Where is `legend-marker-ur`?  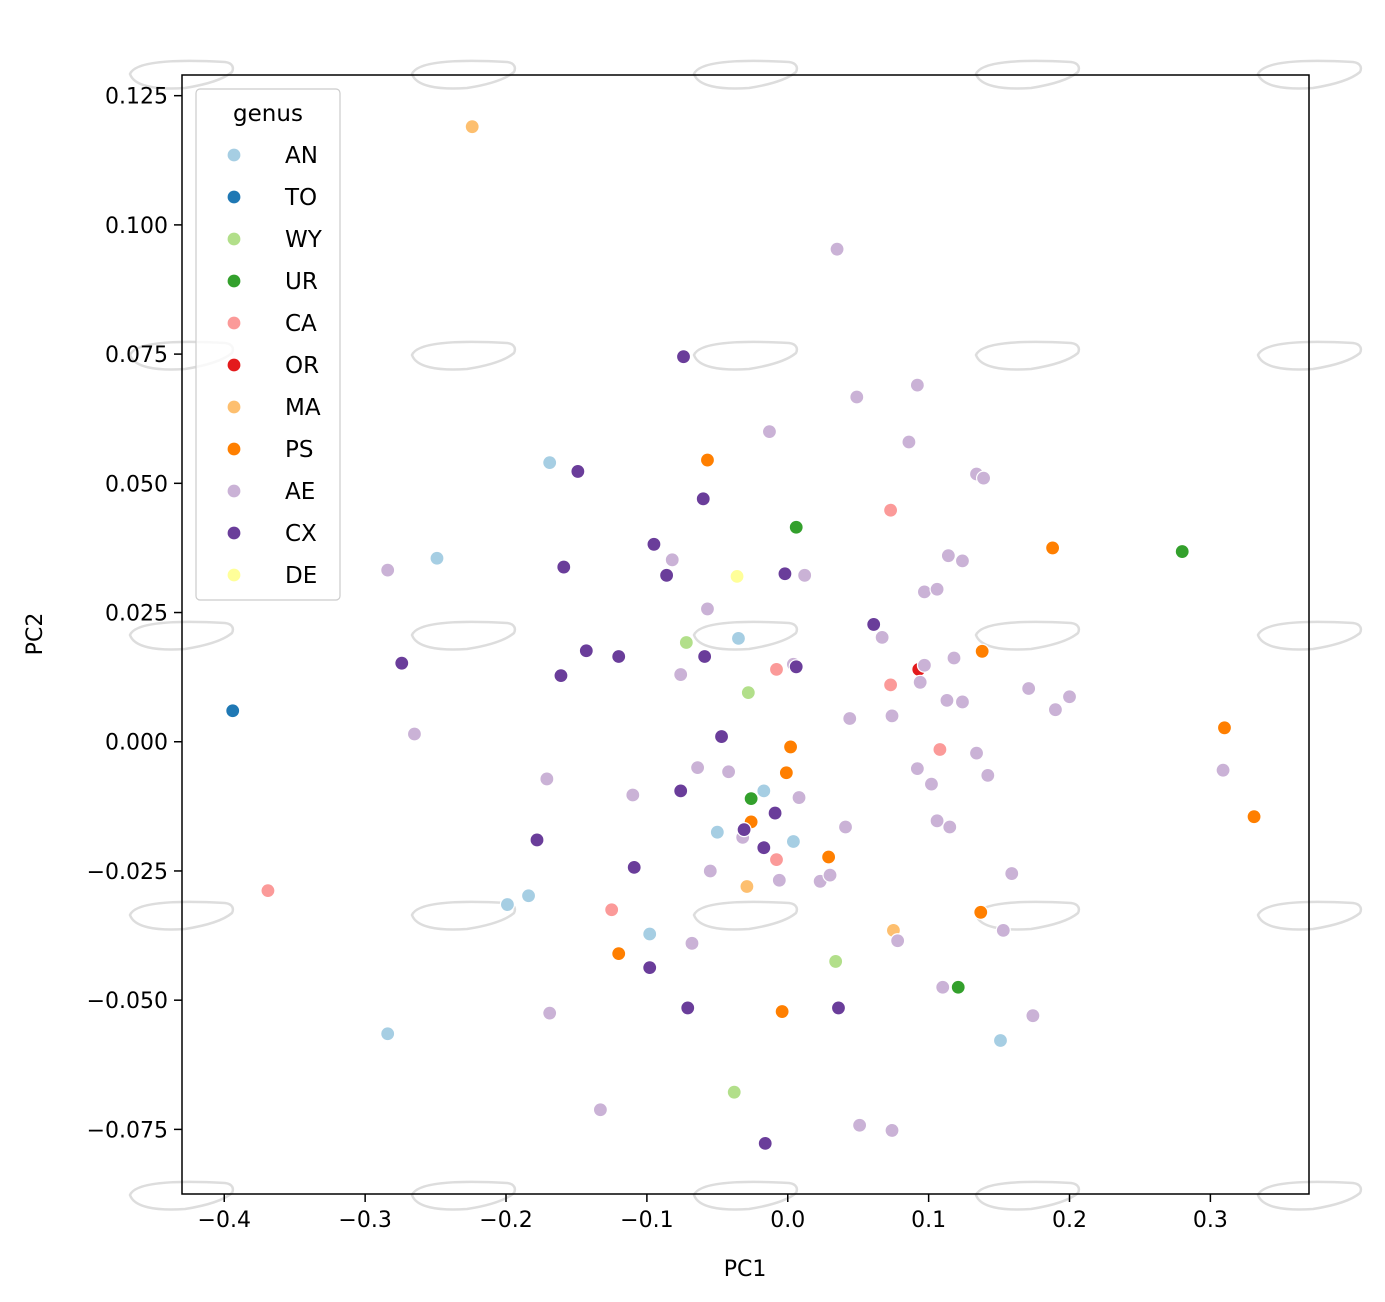
legend-marker-ur is located at coordinates (234, 281).